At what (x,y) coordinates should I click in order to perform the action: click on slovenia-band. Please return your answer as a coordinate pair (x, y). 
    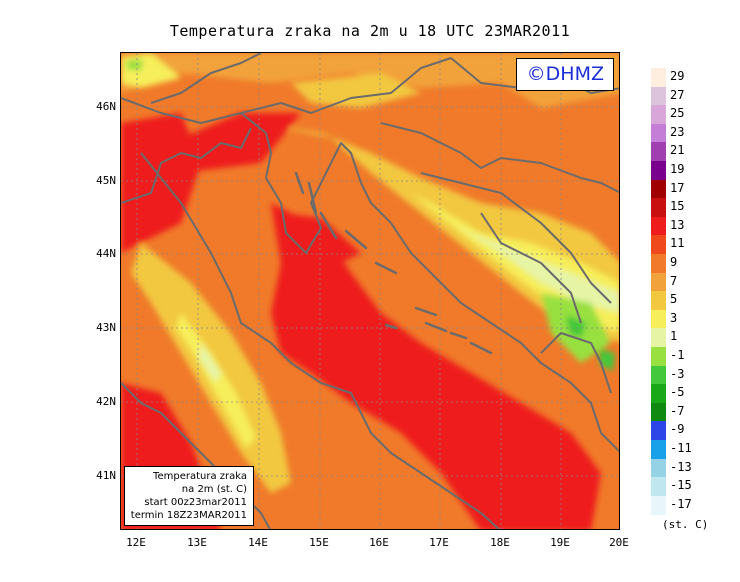
    Looking at the image, I should click on (356, 90).